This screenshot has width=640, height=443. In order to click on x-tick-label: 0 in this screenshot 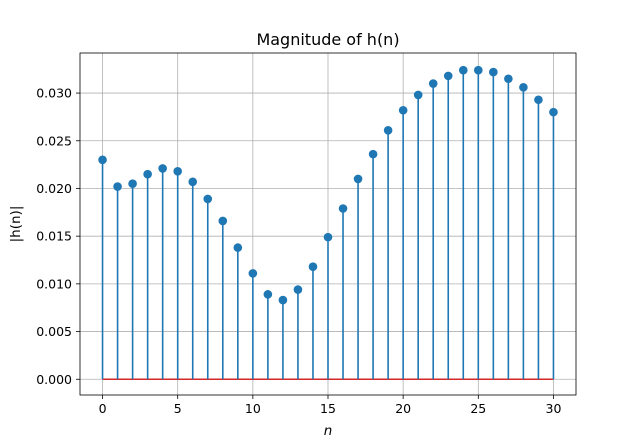, I will do `click(103, 408)`.